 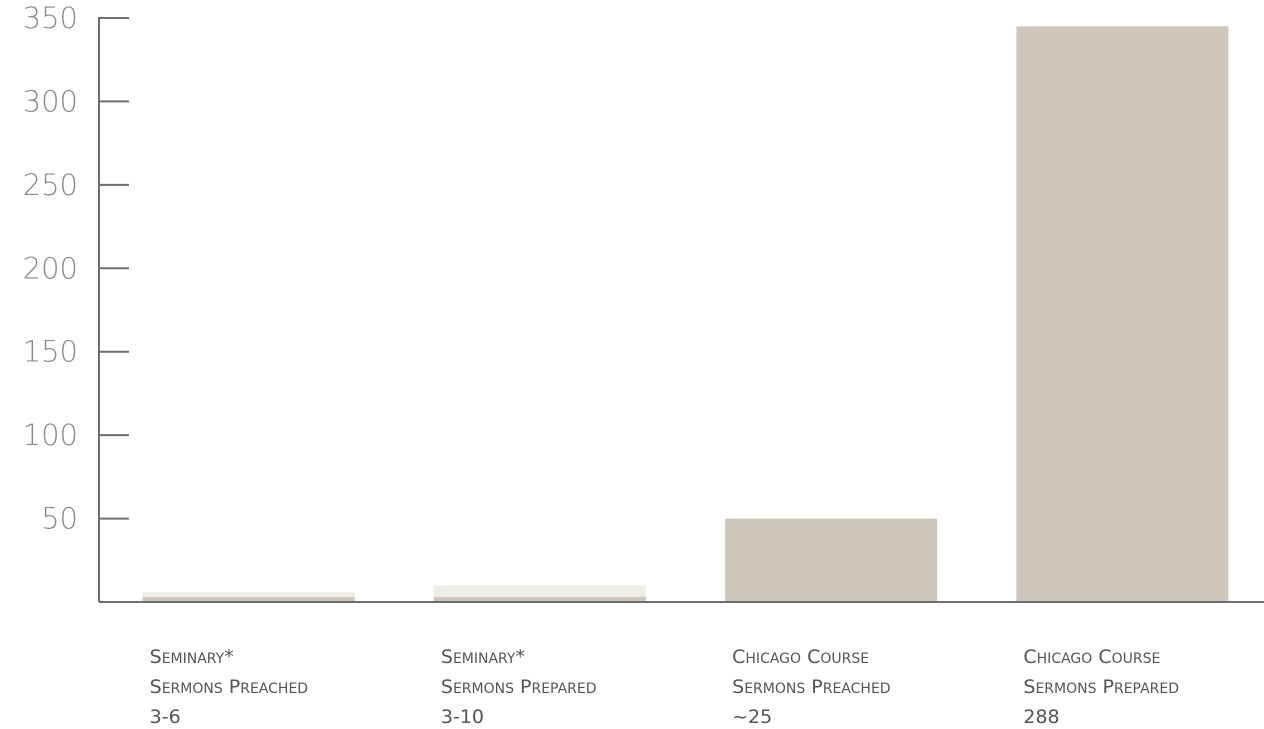 I want to click on category-value-label: 3-6, so click(x=165, y=717).